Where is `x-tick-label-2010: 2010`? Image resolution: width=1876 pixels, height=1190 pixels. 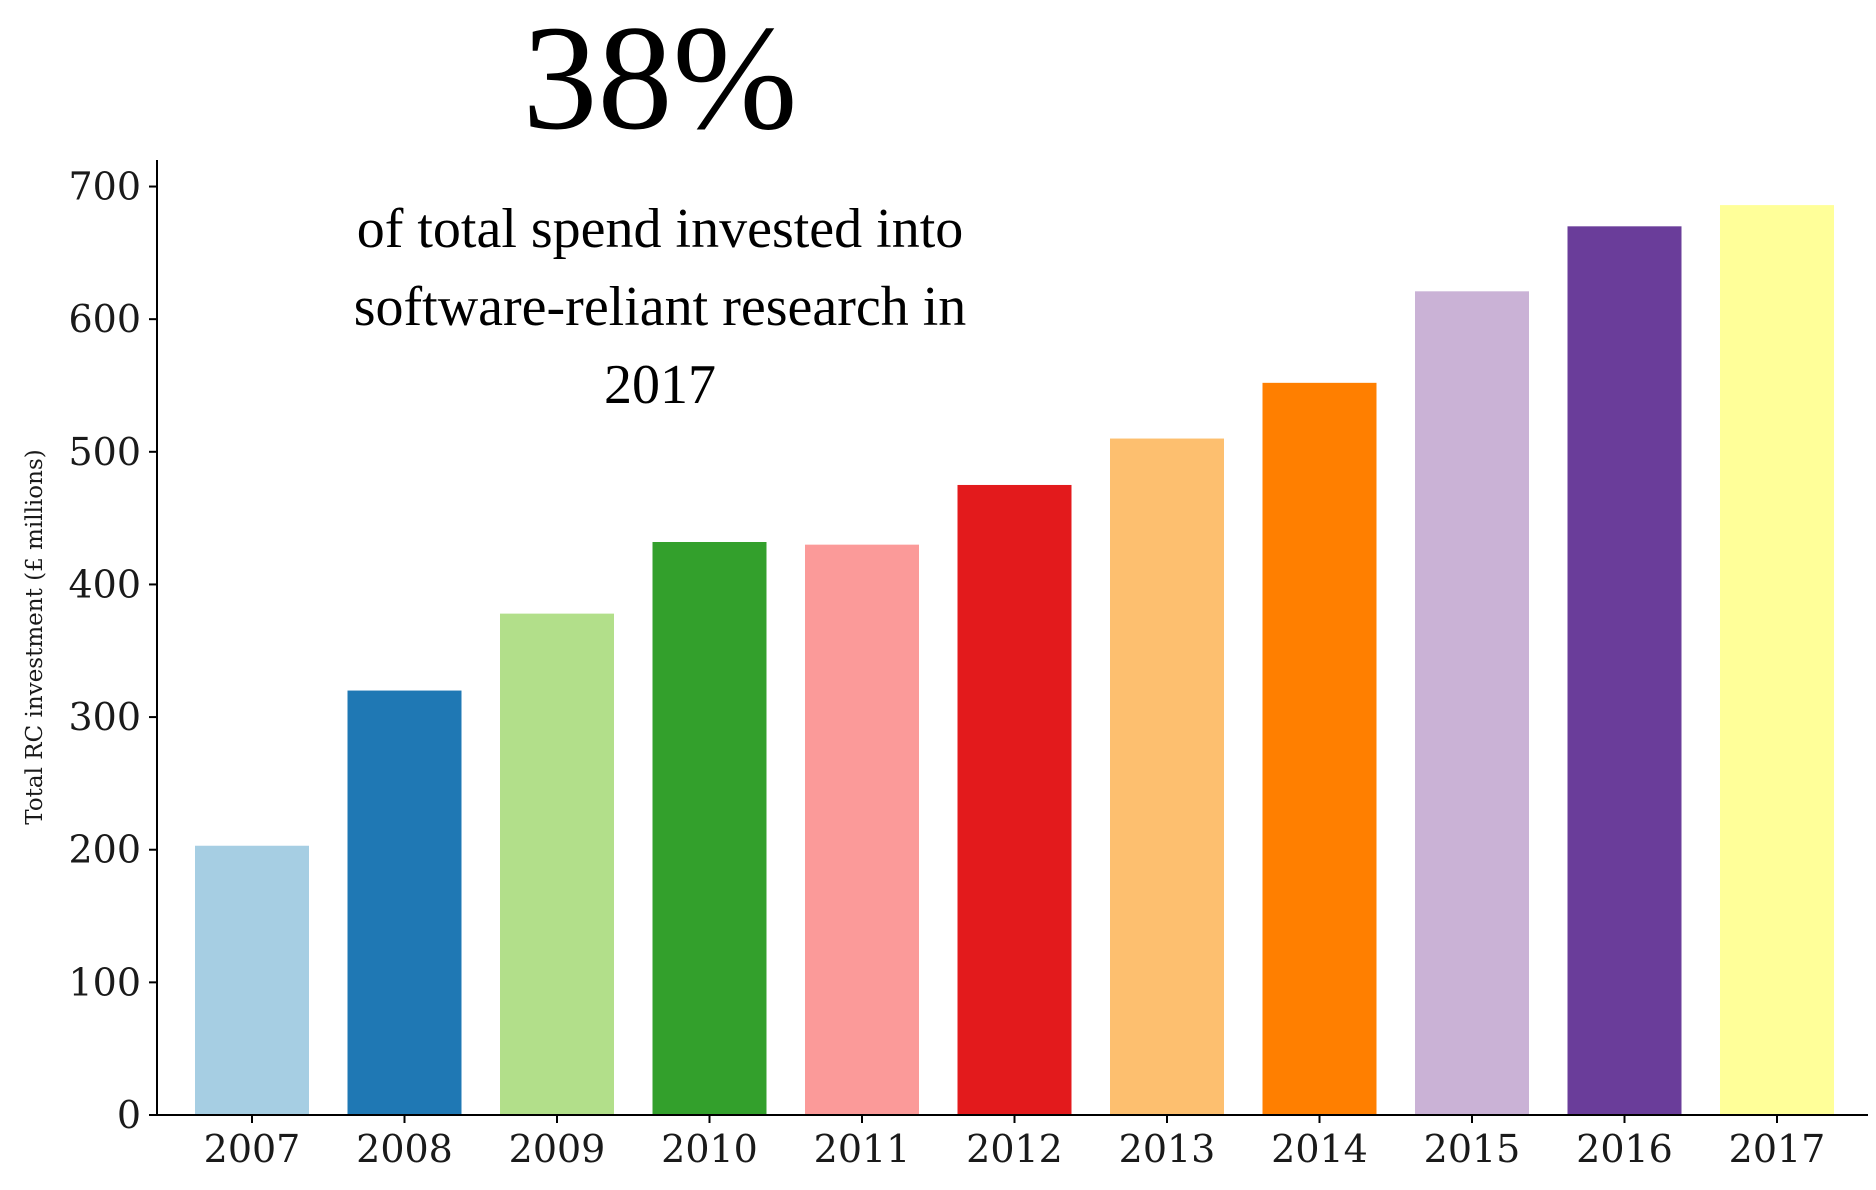
x-tick-label-2010: 2010 is located at coordinates (709, 1149).